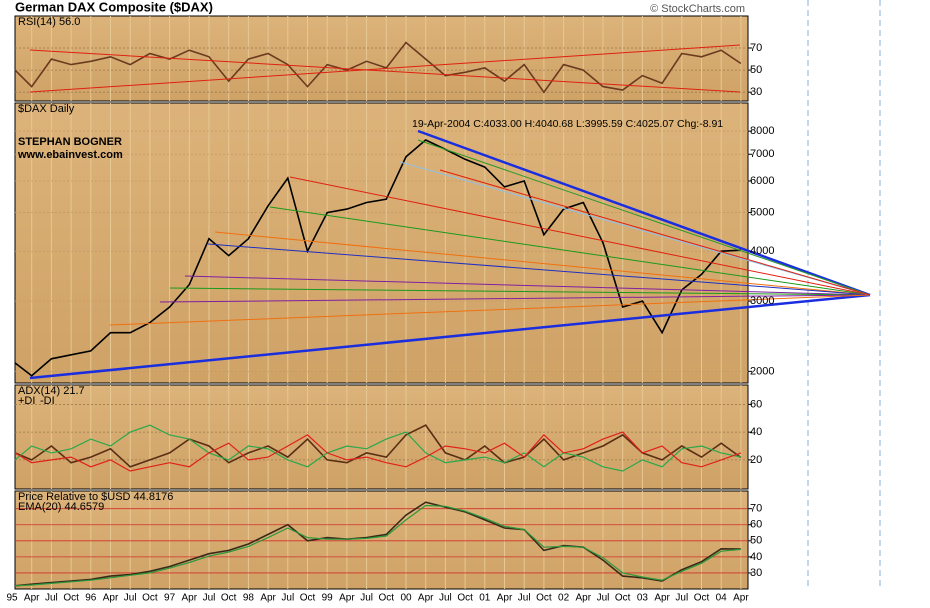  What do you see at coordinates (762, 181) in the screenshot?
I see `y-tick-label: 6000` at bounding box center [762, 181].